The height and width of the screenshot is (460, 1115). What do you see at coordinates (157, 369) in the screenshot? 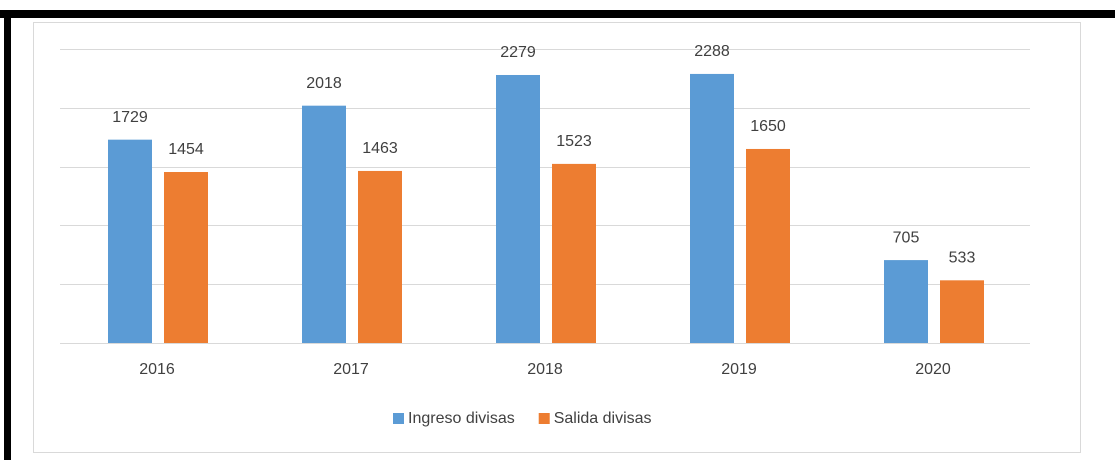
I see `x-tick-label: 2016` at bounding box center [157, 369].